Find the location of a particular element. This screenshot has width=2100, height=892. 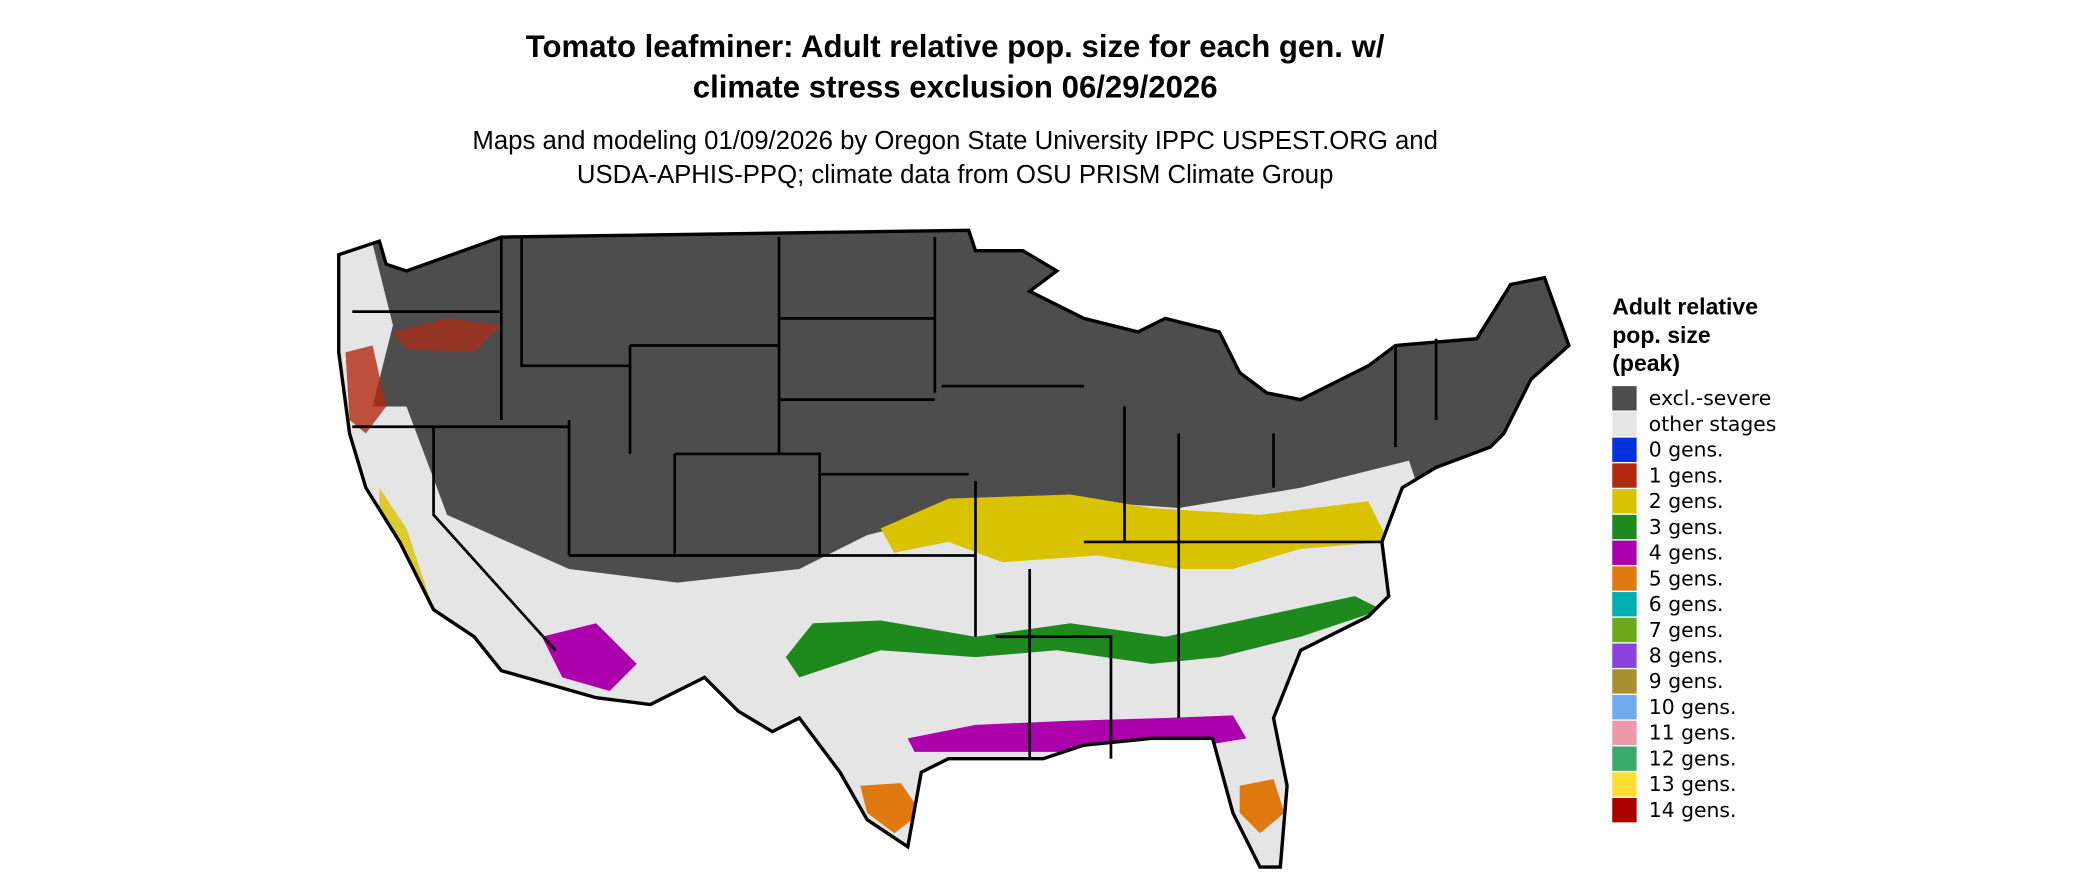

legend-label: 12 gens. is located at coordinates (1693, 758).